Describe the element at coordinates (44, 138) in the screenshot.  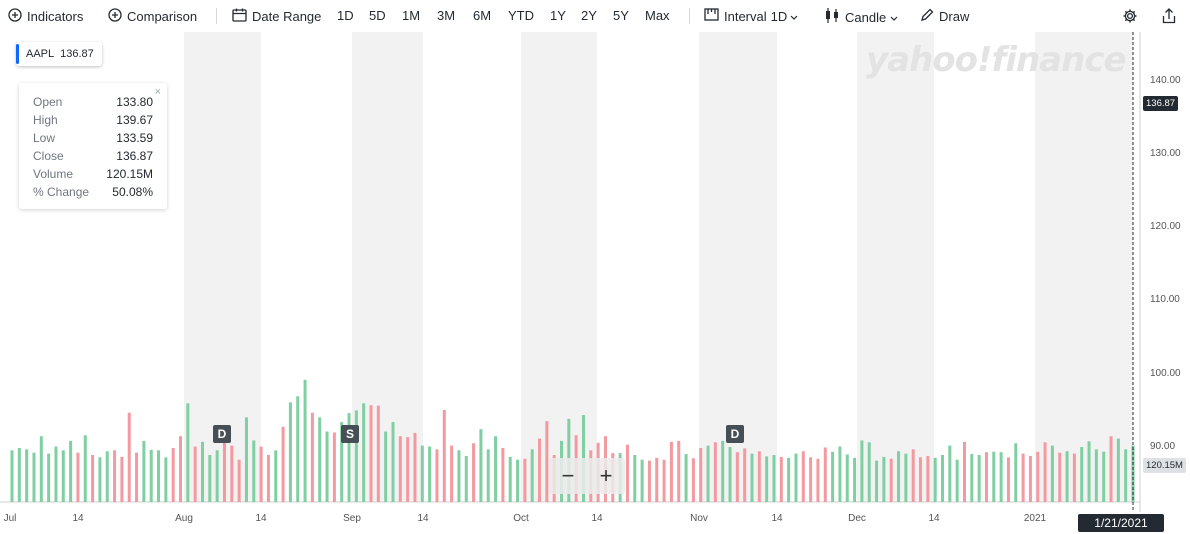
I see `tooltip-label: Low` at that location.